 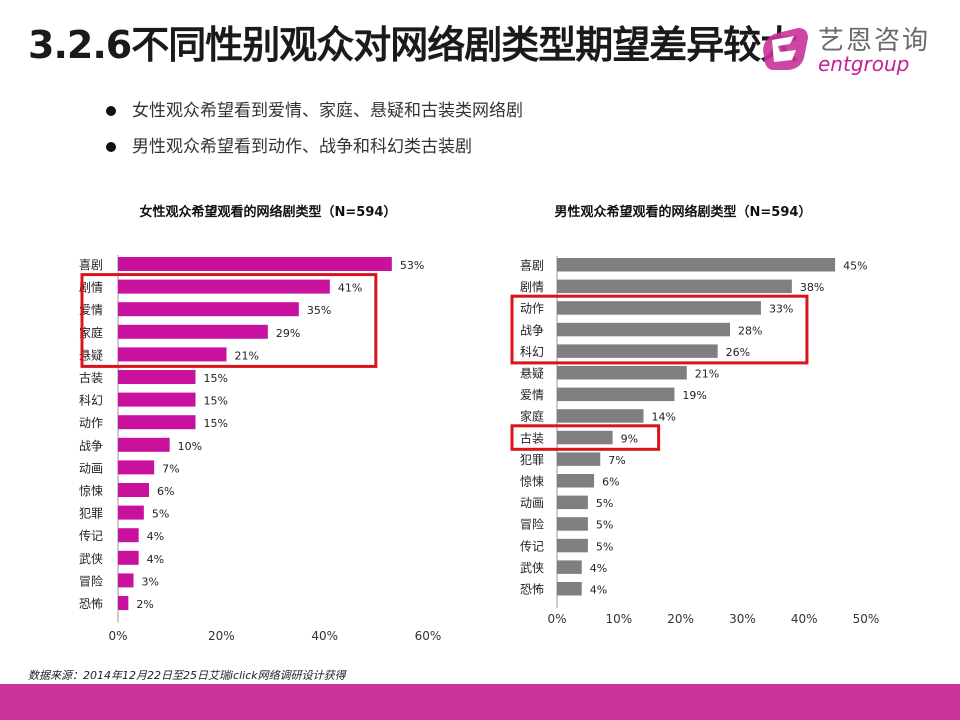 What do you see at coordinates (532, 395) in the screenshot?
I see `category-label: 爱情` at bounding box center [532, 395].